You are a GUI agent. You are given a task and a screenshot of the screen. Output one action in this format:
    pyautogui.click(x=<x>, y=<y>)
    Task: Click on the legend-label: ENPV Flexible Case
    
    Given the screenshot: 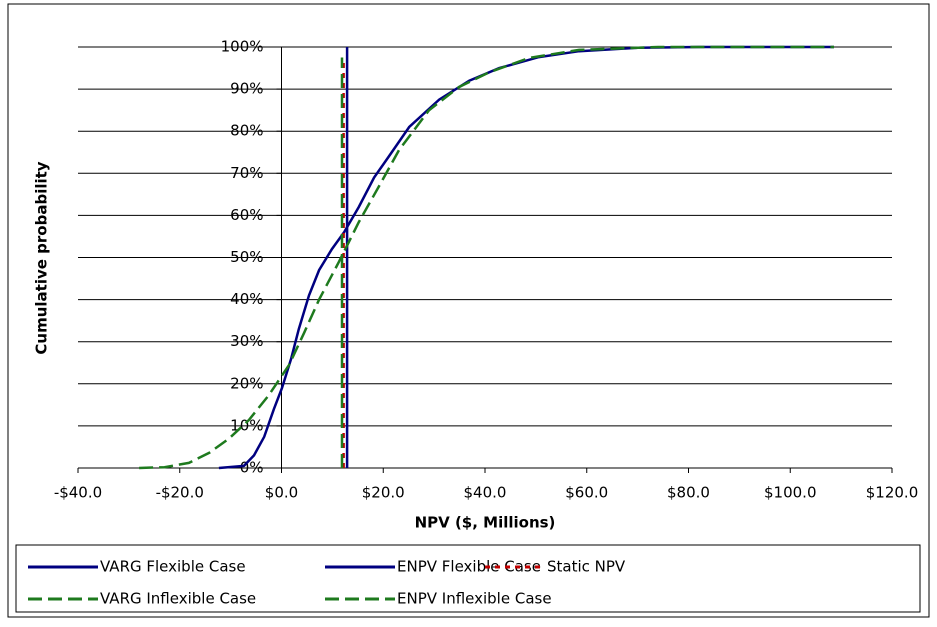 What is the action you would take?
    pyautogui.click(x=469, y=567)
    